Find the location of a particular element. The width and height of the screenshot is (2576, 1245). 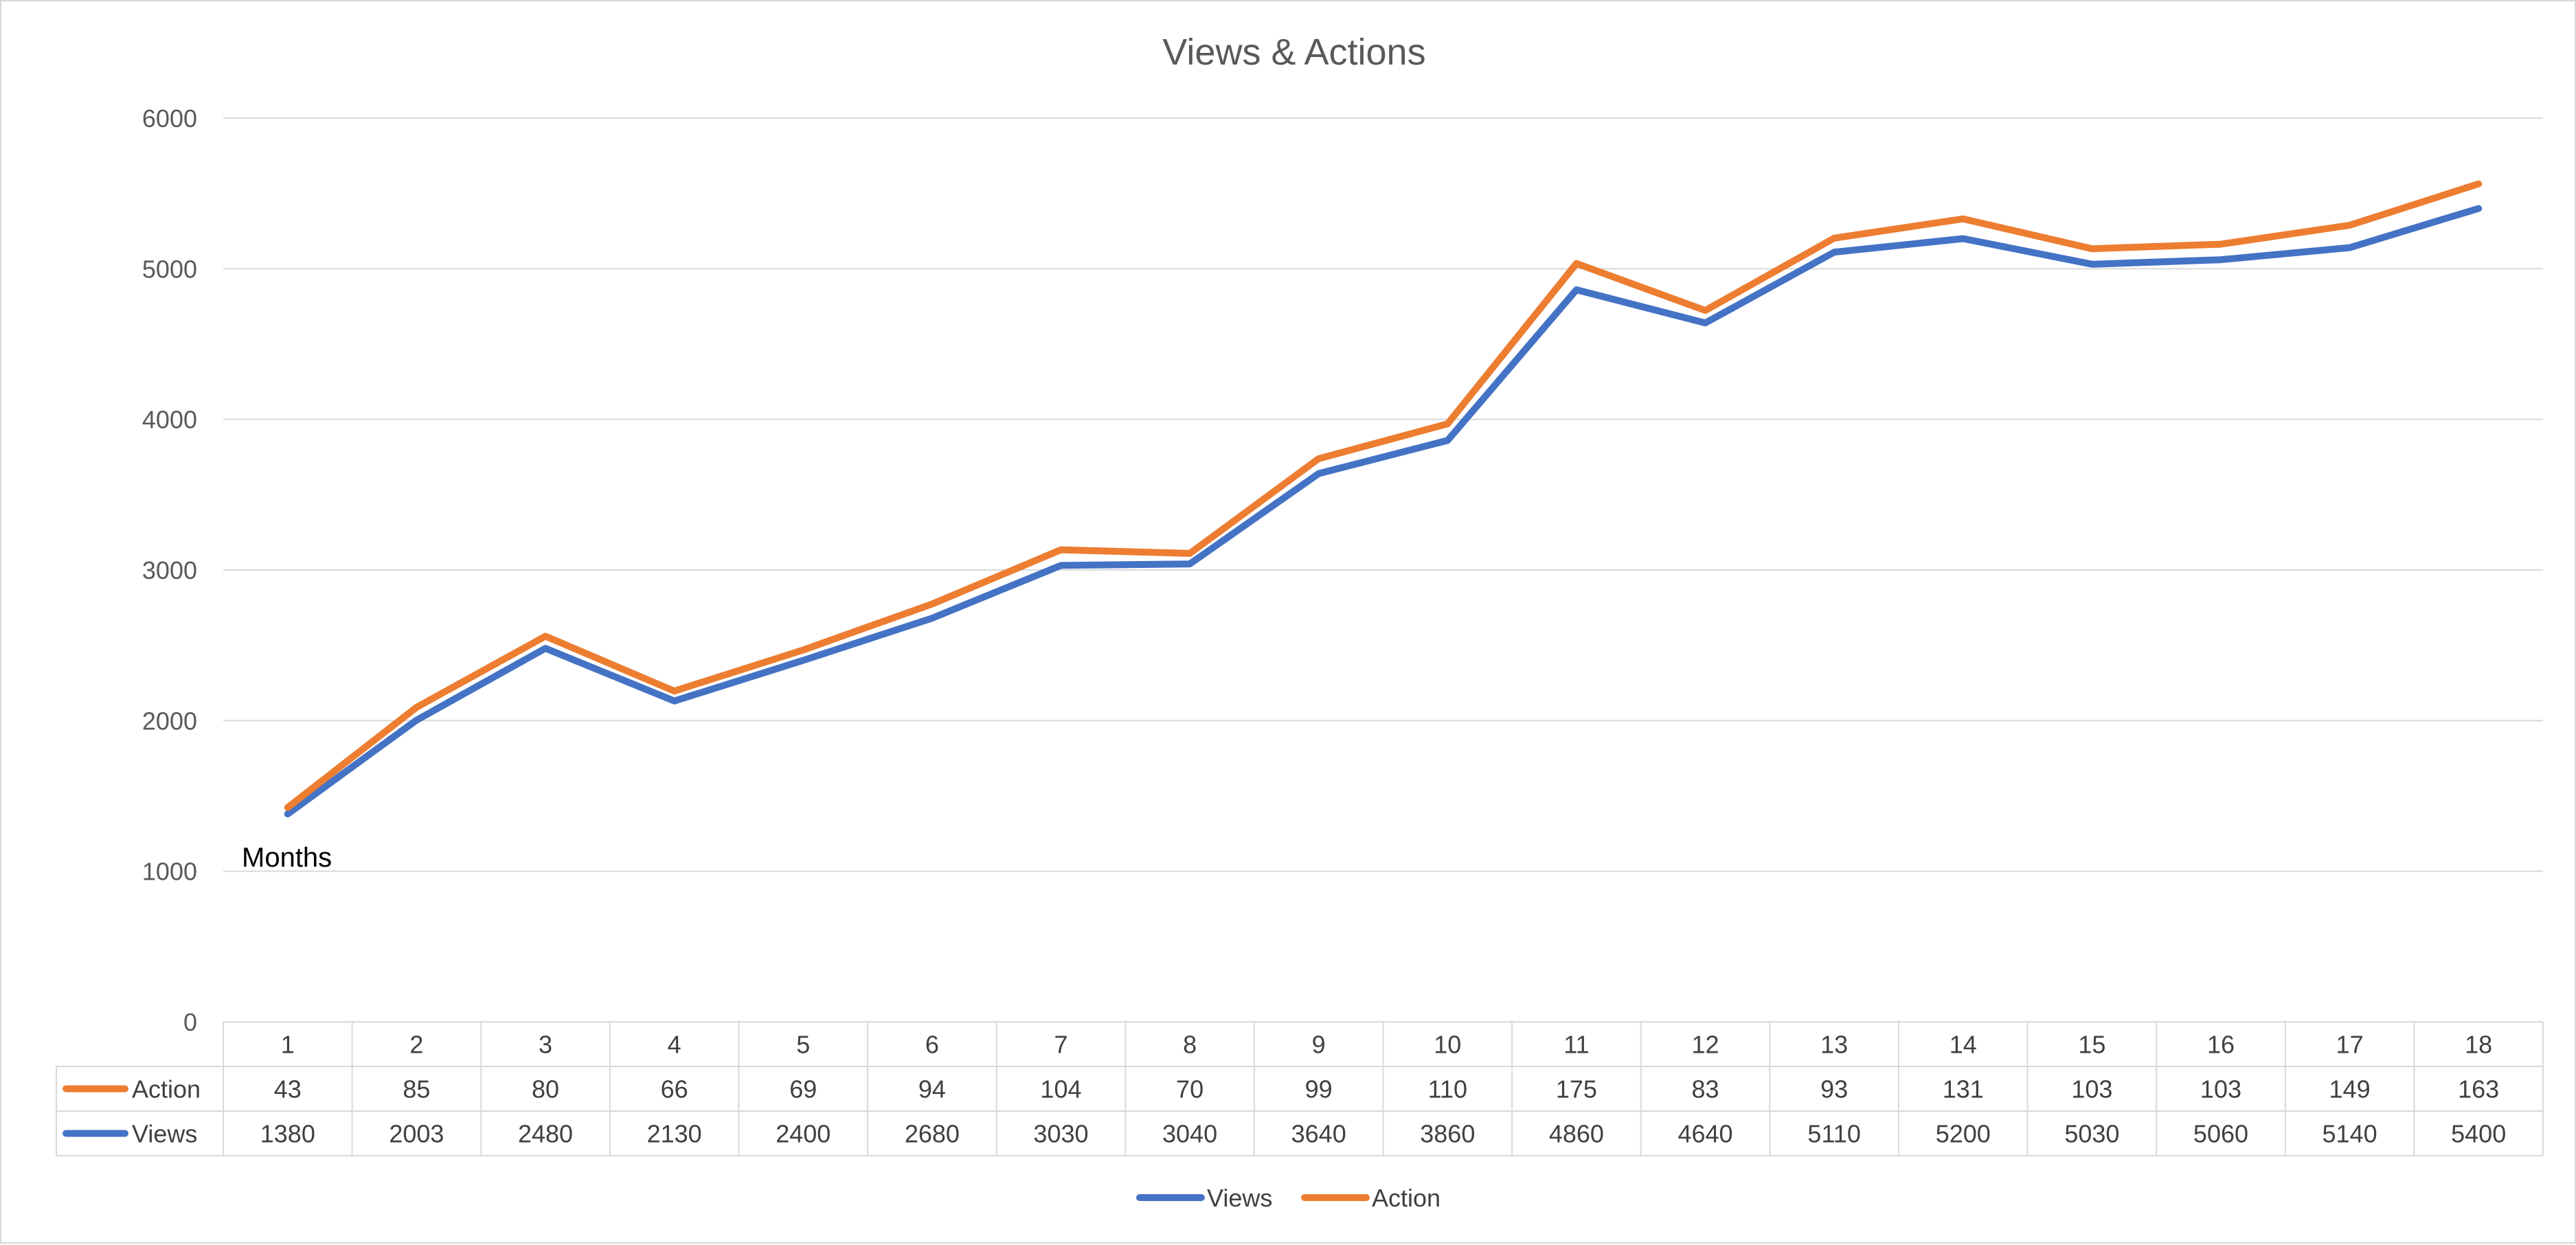

x-tick-label: 7 is located at coordinates (1060, 1045).